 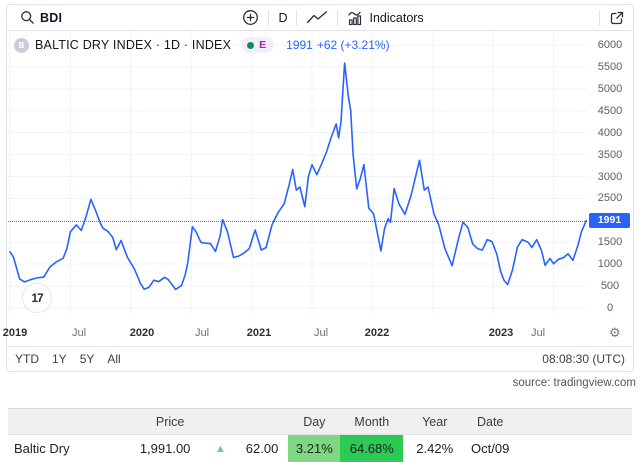 What do you see at coordinates (51, 17) in the screenshot?
I see `symbol-label: BDI` at bounding box center [51, 17].